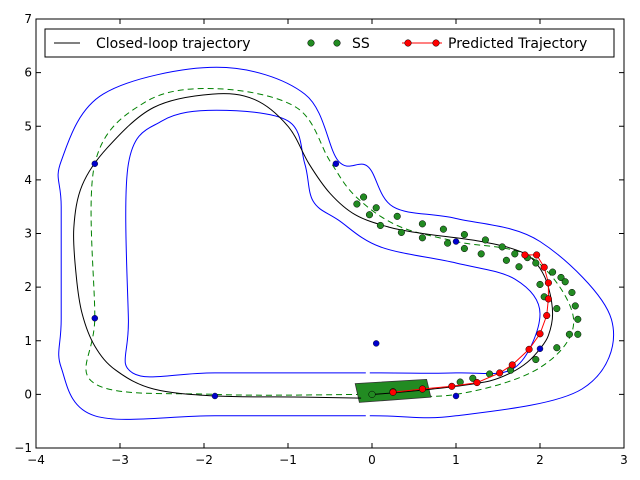 This screenshot has height=480, width=640. Describe the element at coordinates (28, 341) in the screenshot. I see `y-tick-label-2: 1` at that location.